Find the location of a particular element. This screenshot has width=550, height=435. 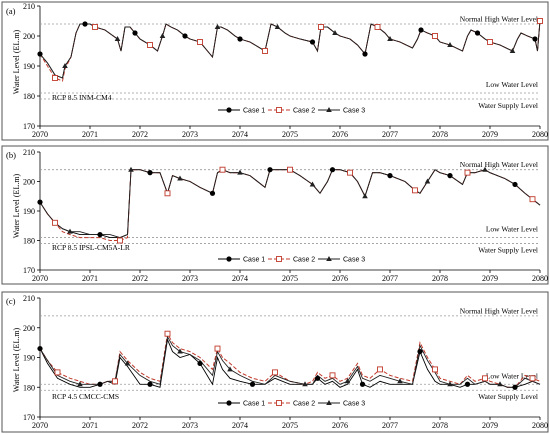

legend-label: Case 3 is located at coordinates (354, 404).